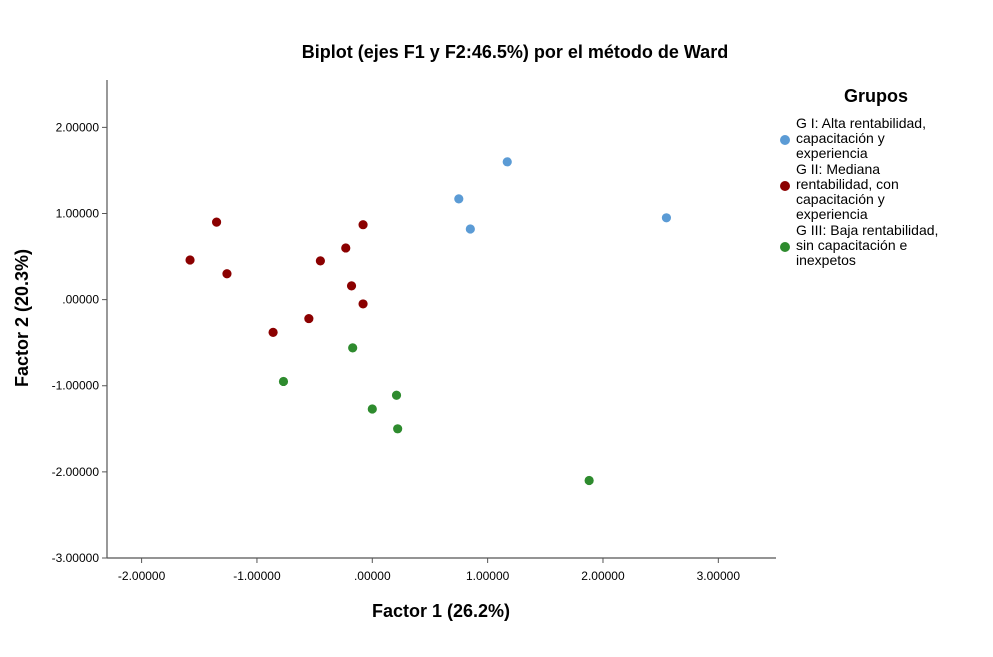 The height and width of the screenshot is (657, 993). What do you see at coordinates (488, 576) in the screenshot?
I see `x-tick-label: 1.00000` at bounding box center [488, 576].